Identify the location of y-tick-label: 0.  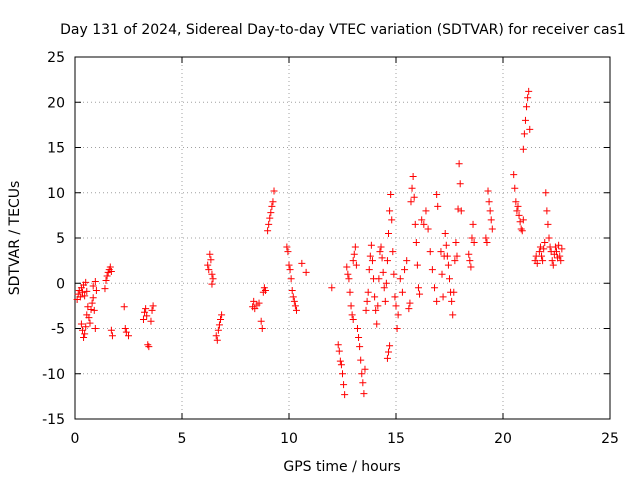
(60, 284).